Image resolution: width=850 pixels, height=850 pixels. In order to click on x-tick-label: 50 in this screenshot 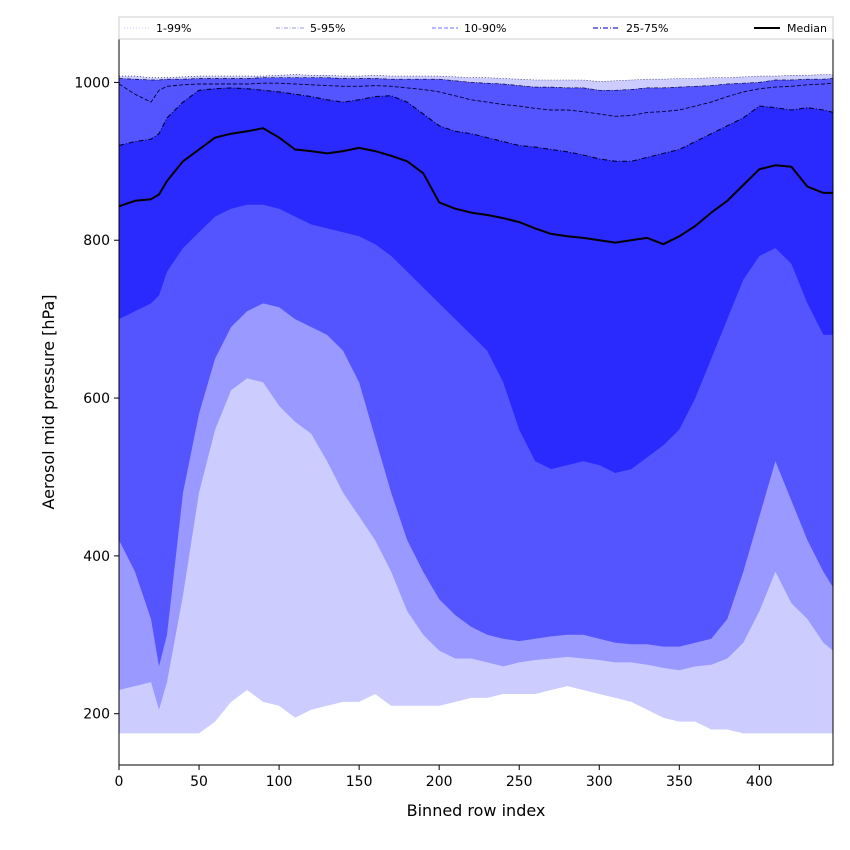, I will do `click(199, 782)`.